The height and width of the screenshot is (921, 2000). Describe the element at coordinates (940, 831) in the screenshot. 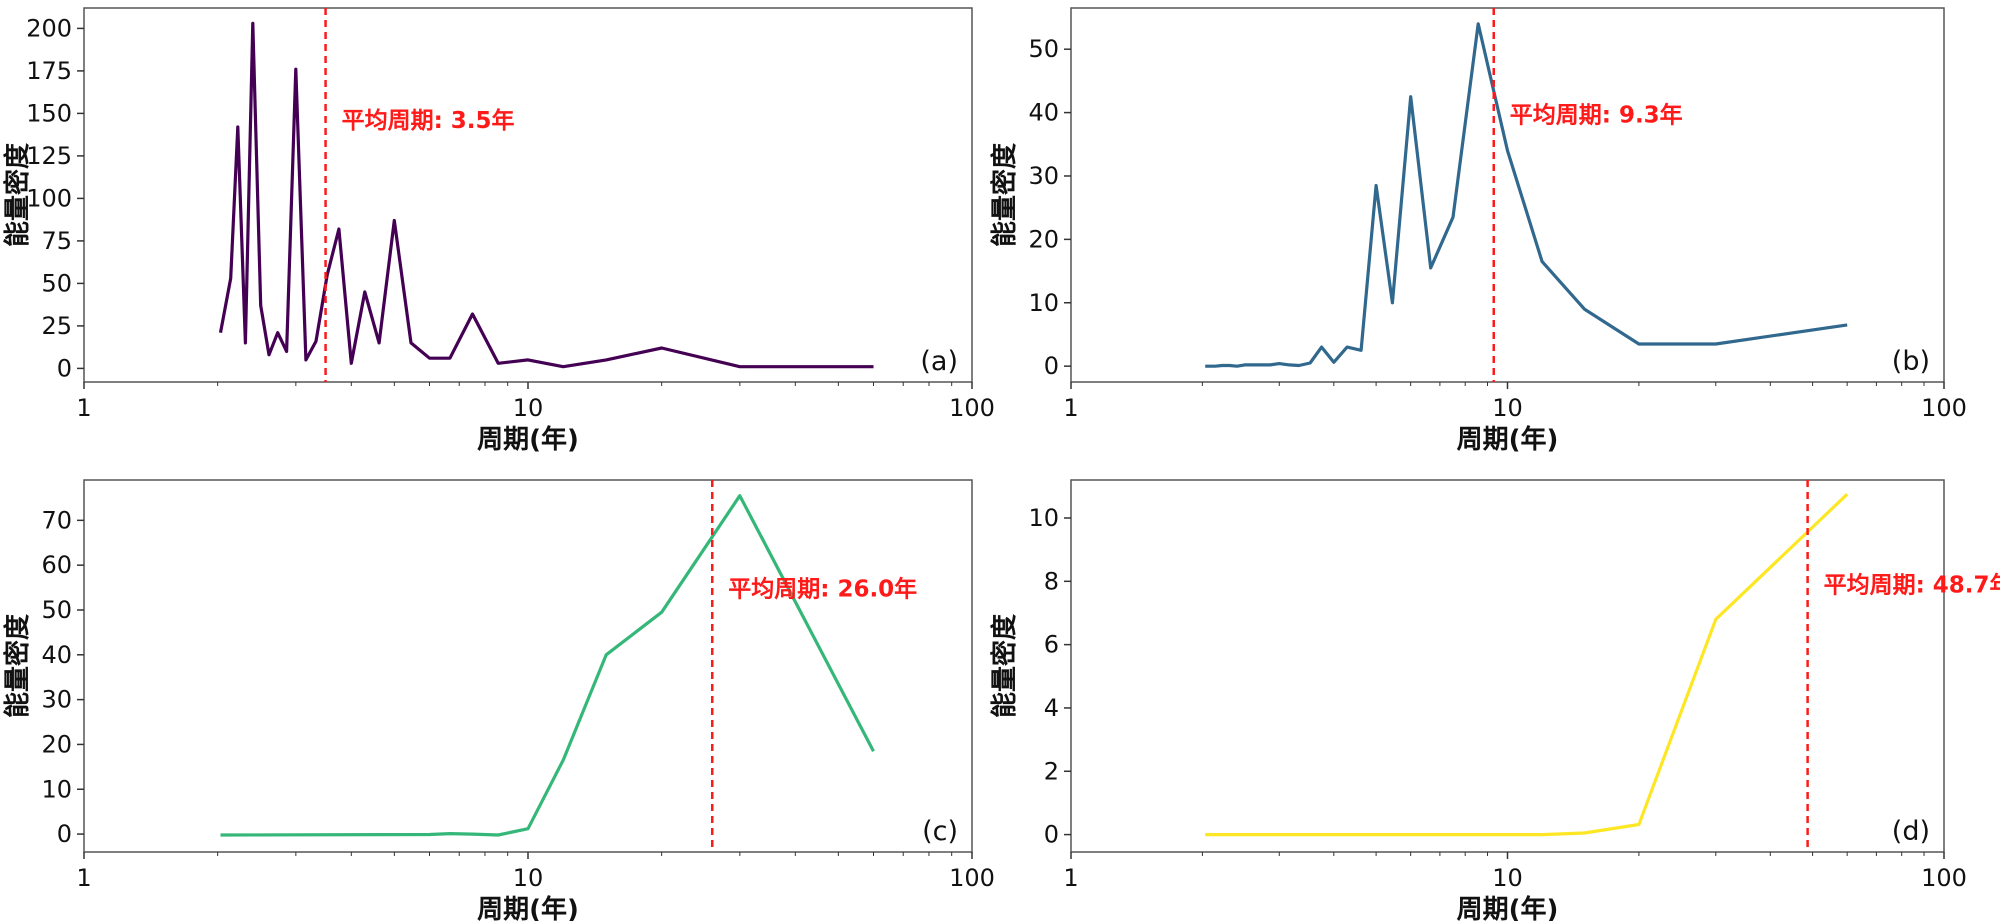

I see `panel-label: (c)` at that location.